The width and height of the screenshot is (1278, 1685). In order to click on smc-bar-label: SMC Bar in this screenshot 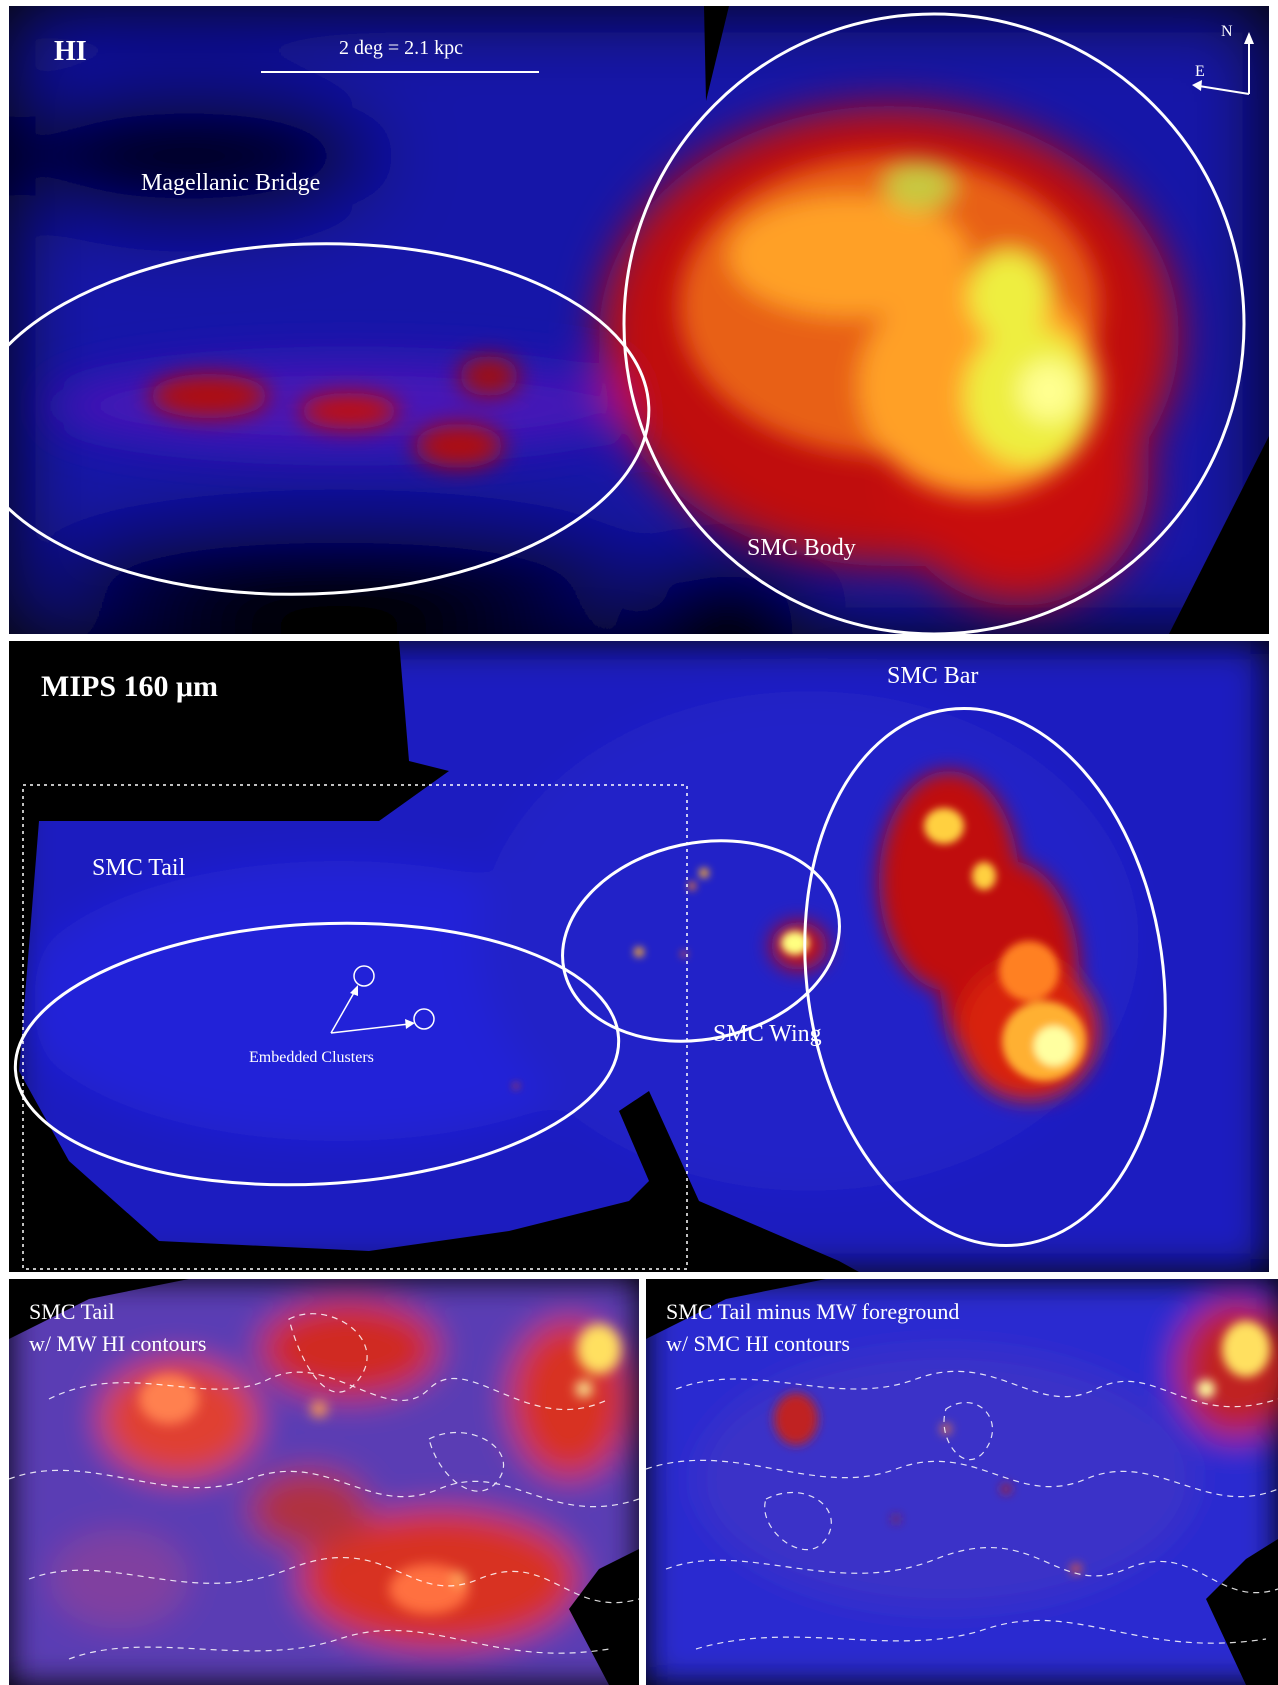, I will do `click(932, 676)`.